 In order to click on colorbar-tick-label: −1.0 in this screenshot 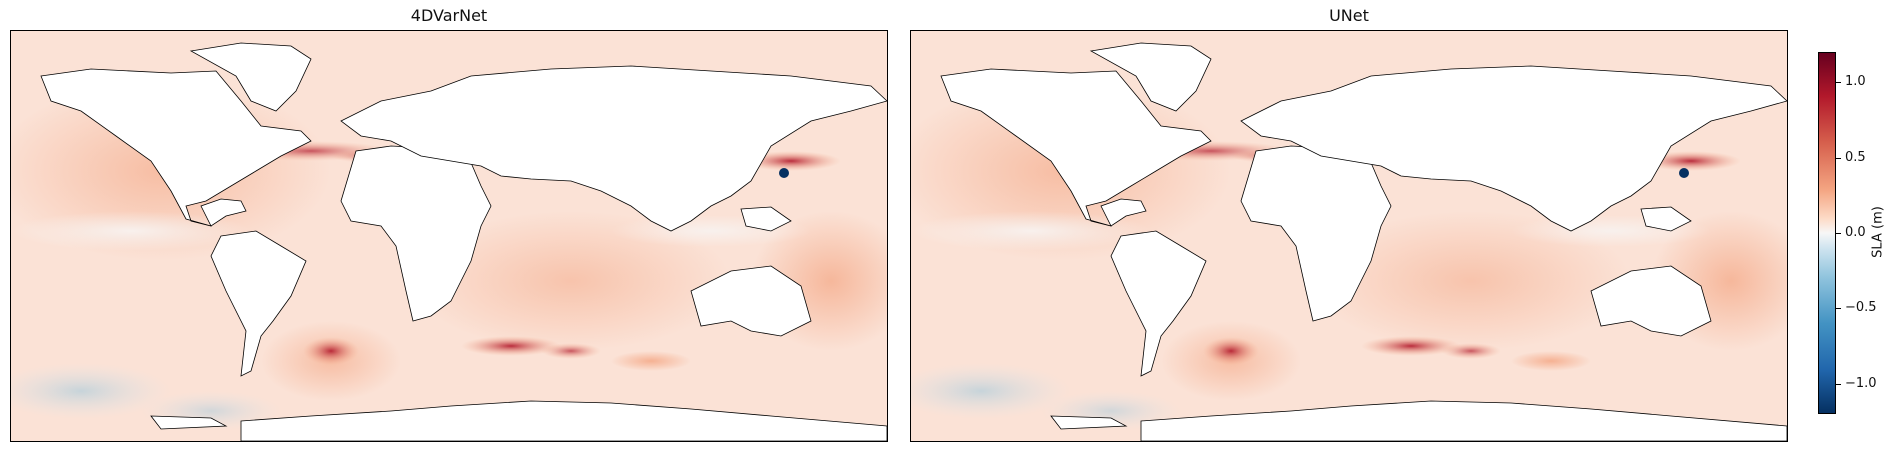, I will do `click(1861, 383)`.